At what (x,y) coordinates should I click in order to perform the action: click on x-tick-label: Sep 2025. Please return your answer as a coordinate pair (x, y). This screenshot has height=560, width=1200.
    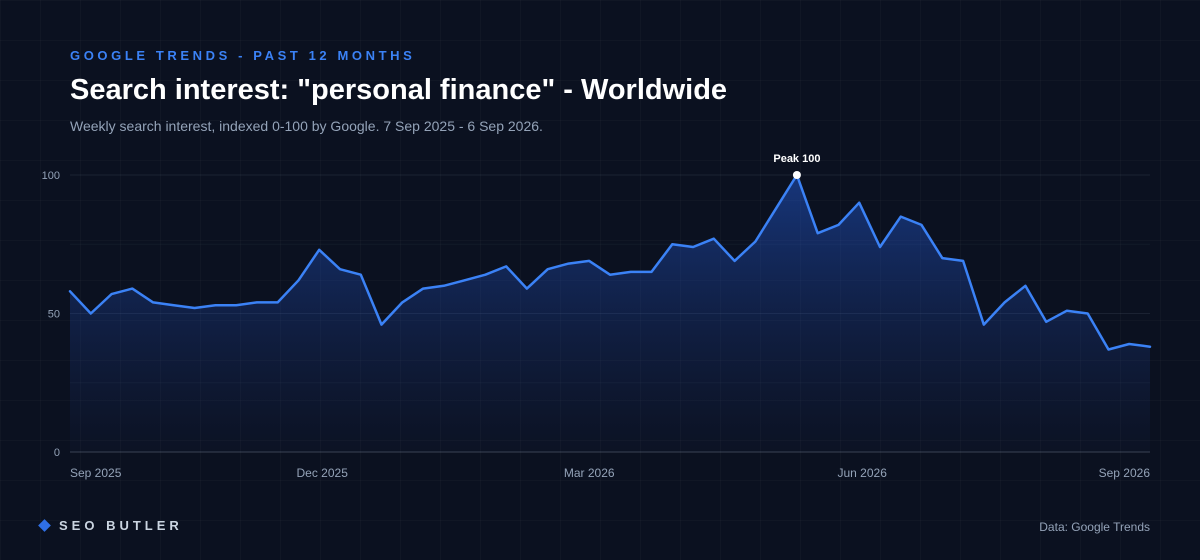
    Looking at the image, I should click on (96, 473).